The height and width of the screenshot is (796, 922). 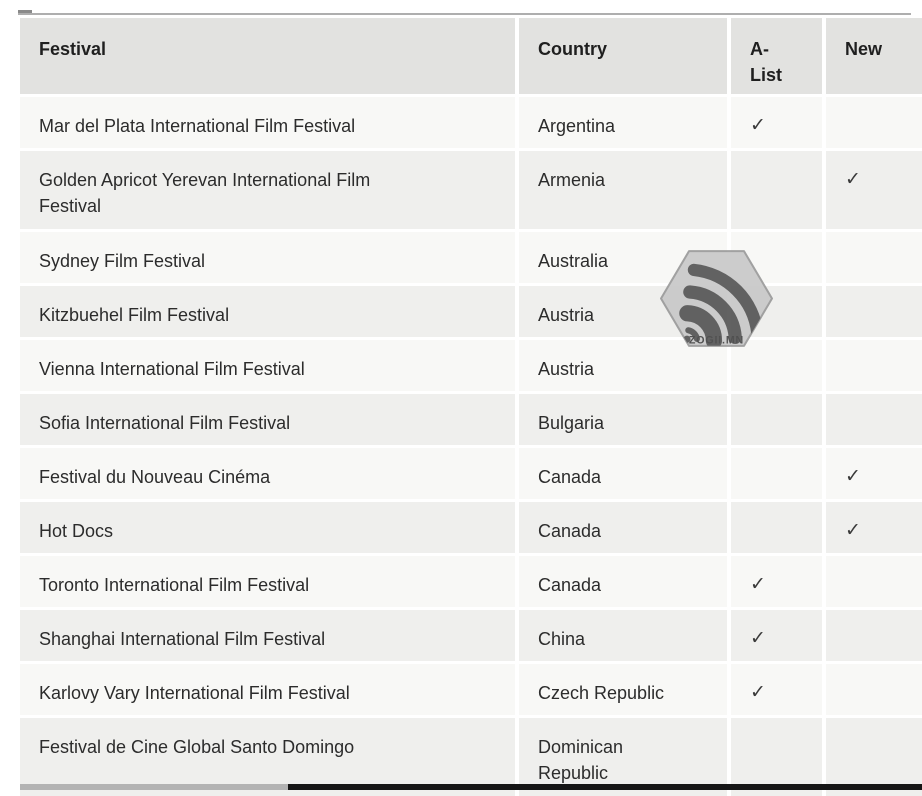 What do you see at coordinates (267, 56) in the screenshot?
I see `column-header-festival: Festival` at bounding box center [267, 56].